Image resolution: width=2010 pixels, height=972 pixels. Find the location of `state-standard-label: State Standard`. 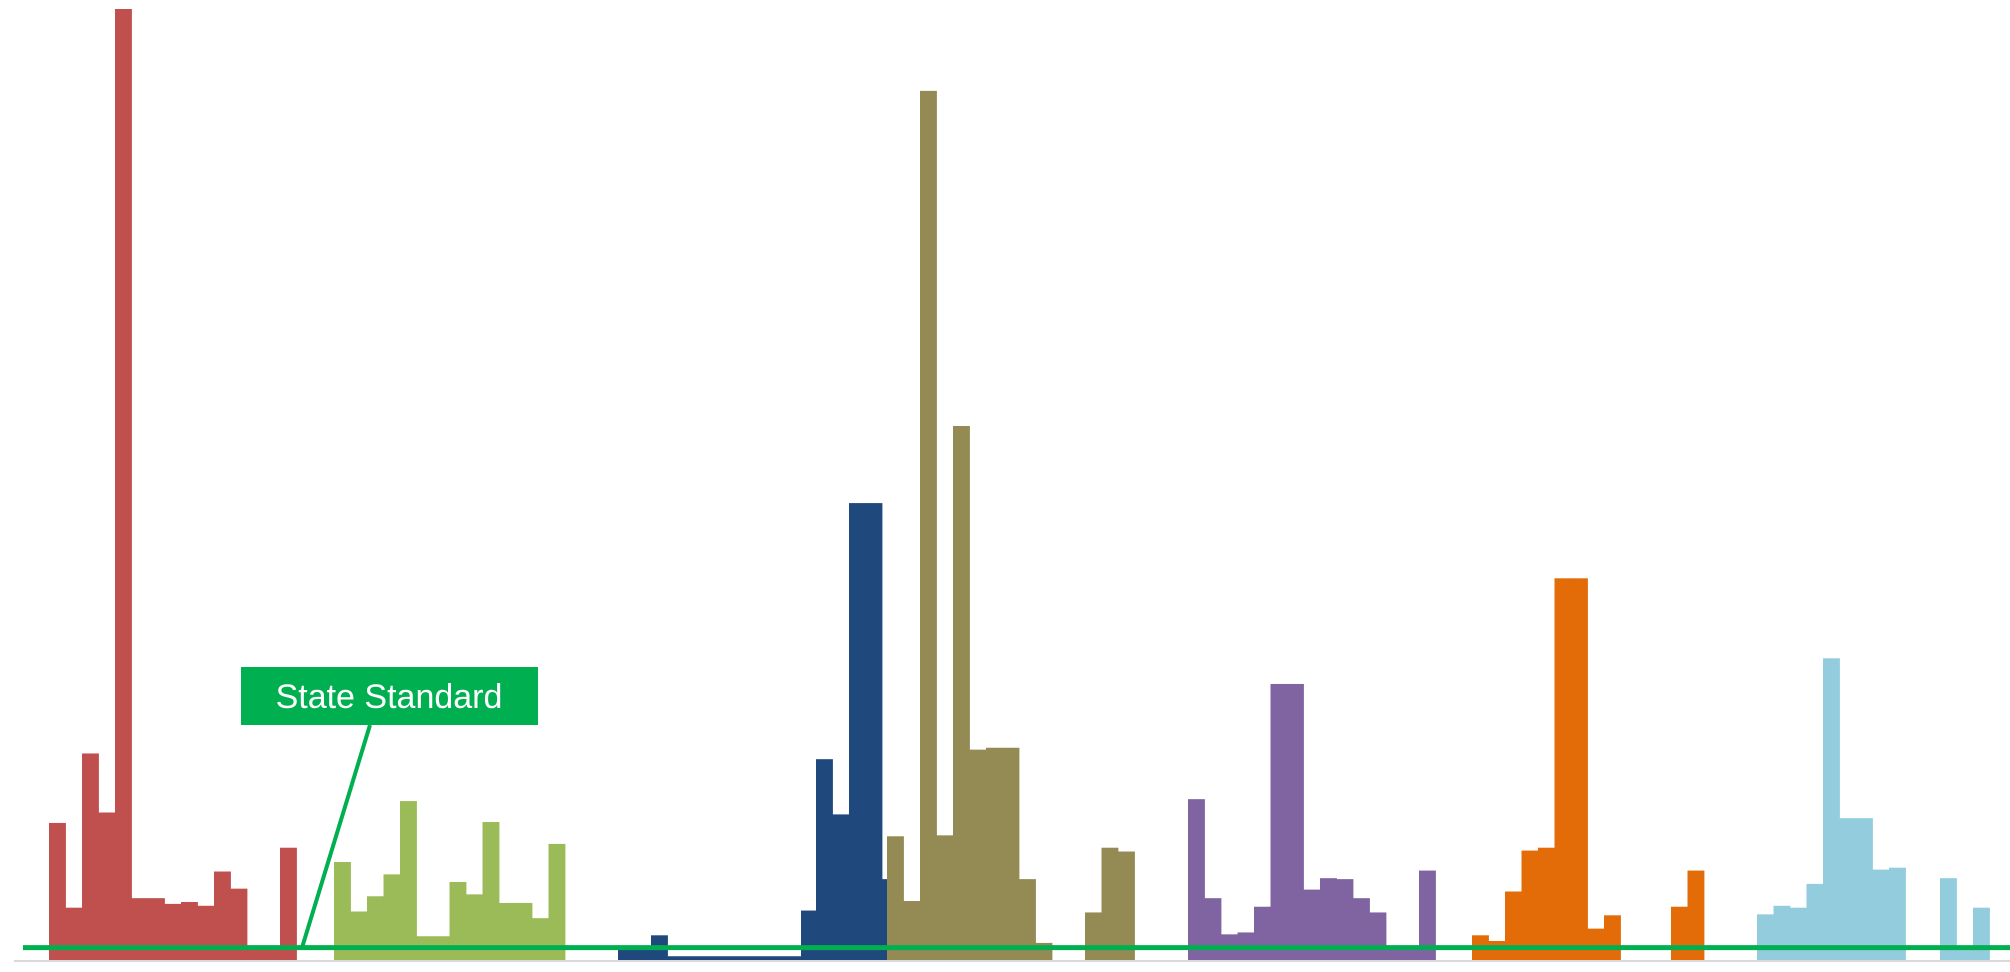

state-standard-label: State Standard is located at coordinates (389, 697).